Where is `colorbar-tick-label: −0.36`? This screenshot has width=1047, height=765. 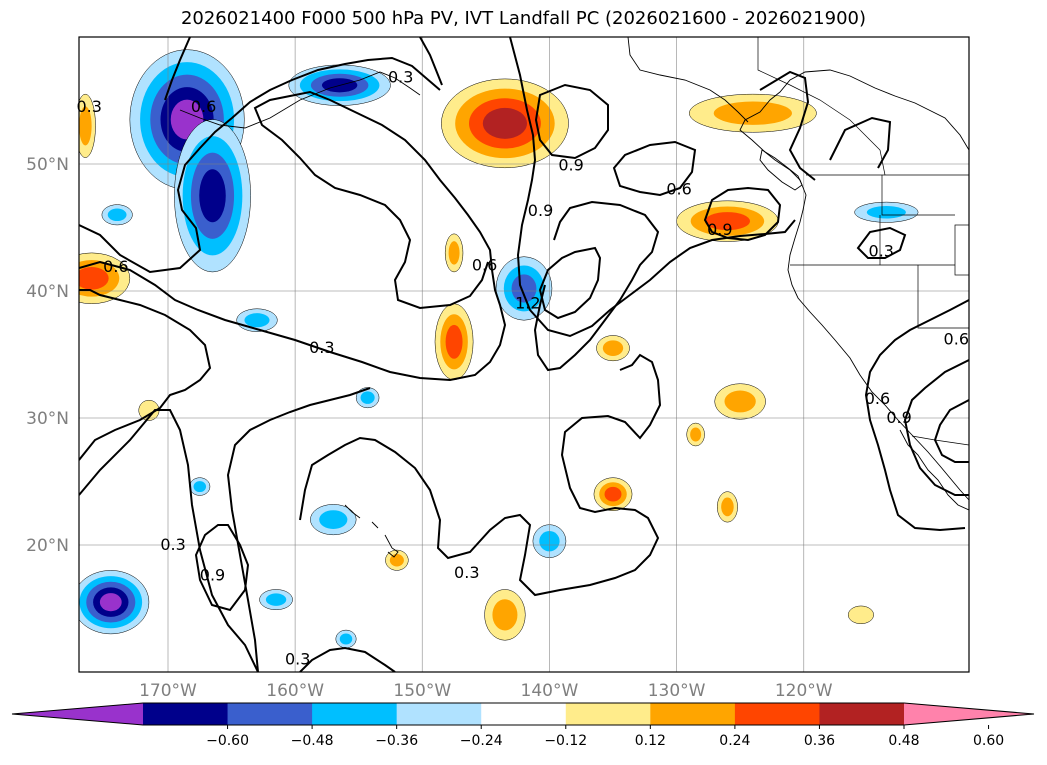
colorbar-tick-label: −0.36 is located at coordinates (396, 741).